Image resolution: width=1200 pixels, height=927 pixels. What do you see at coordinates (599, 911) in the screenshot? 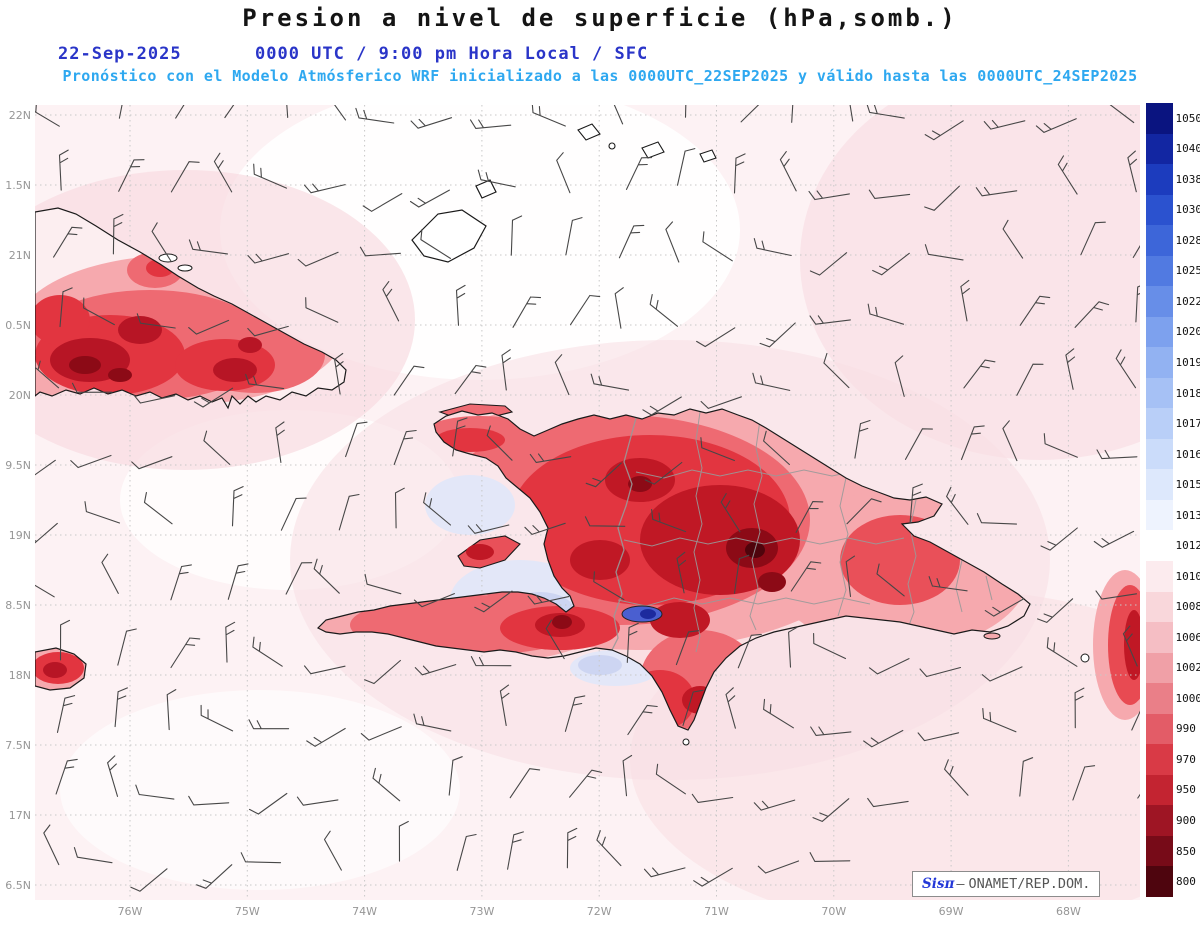
I see `lon-label: 72W` at bounding box center [599, 911].